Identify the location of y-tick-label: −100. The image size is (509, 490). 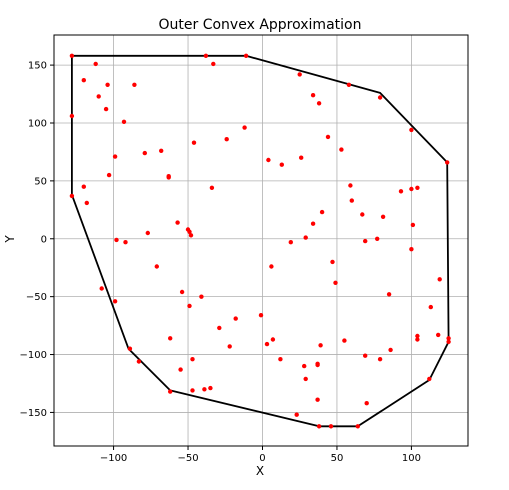
(33, 355).